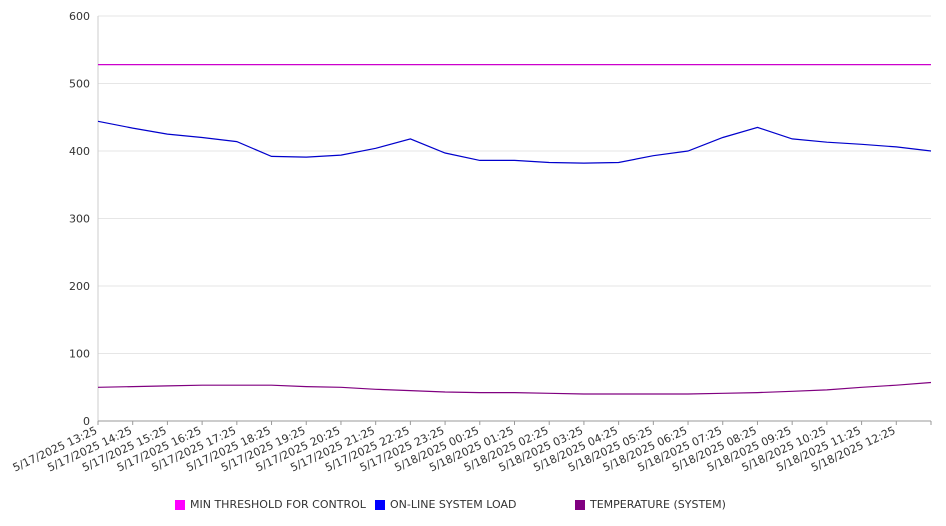 Image resolution: width=946 pixels, height=526 pixels. Describe the element at coordinates (79, 151) in the screenshot. I see `y-tick-label: 400` at that location.